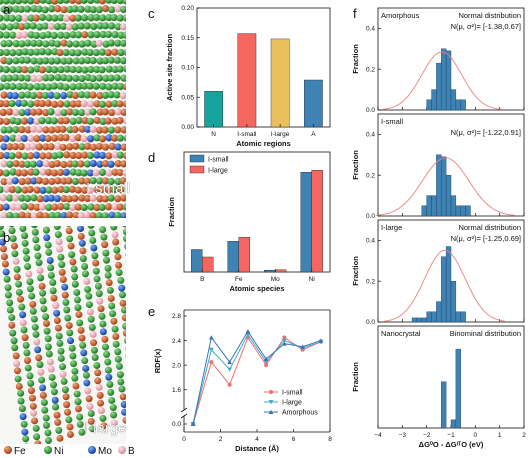 The image size is (530, 458). What do you see at coordinates (256, 288) in the screenshot?
I see `x-axis-label: Atomic species` at bounding box center [256, 288].